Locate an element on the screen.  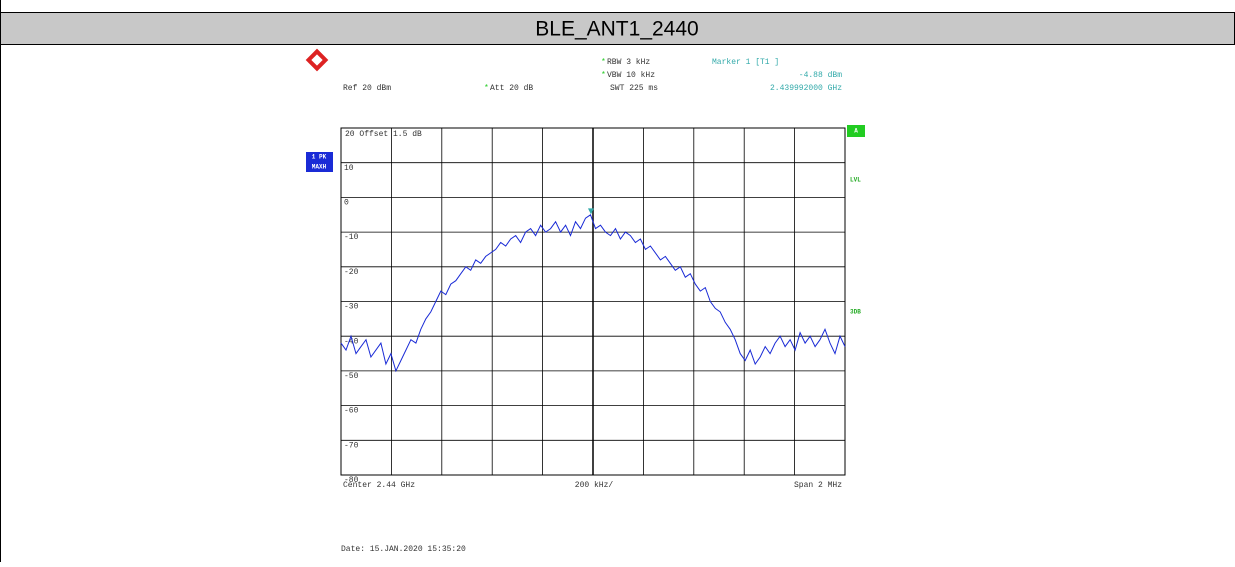
y-tick-label: 0 is located at coordinates (346, 203).